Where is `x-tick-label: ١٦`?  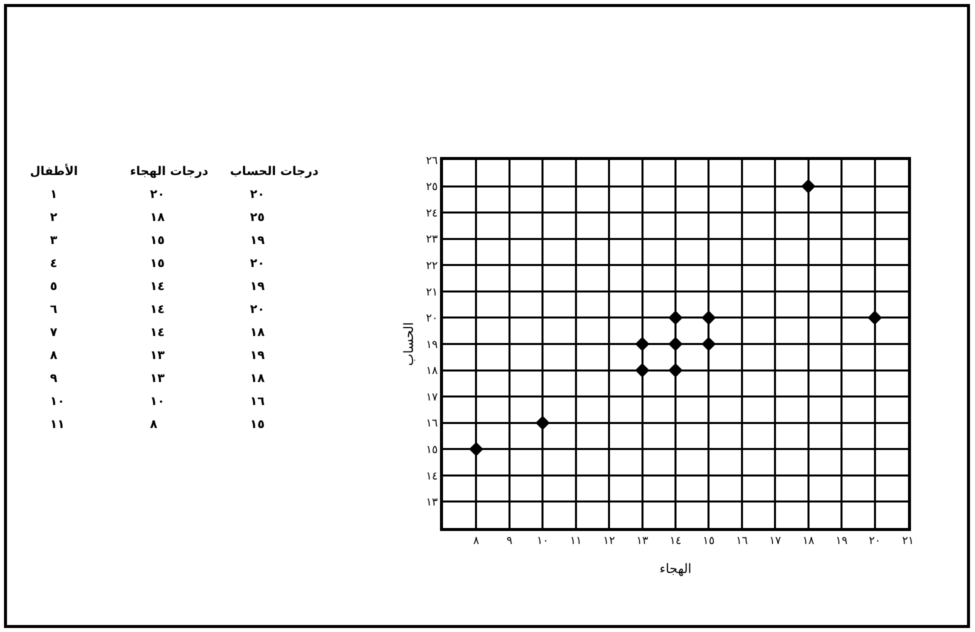
x-tick-label: ١٦ is located at coordinates (742, 541).